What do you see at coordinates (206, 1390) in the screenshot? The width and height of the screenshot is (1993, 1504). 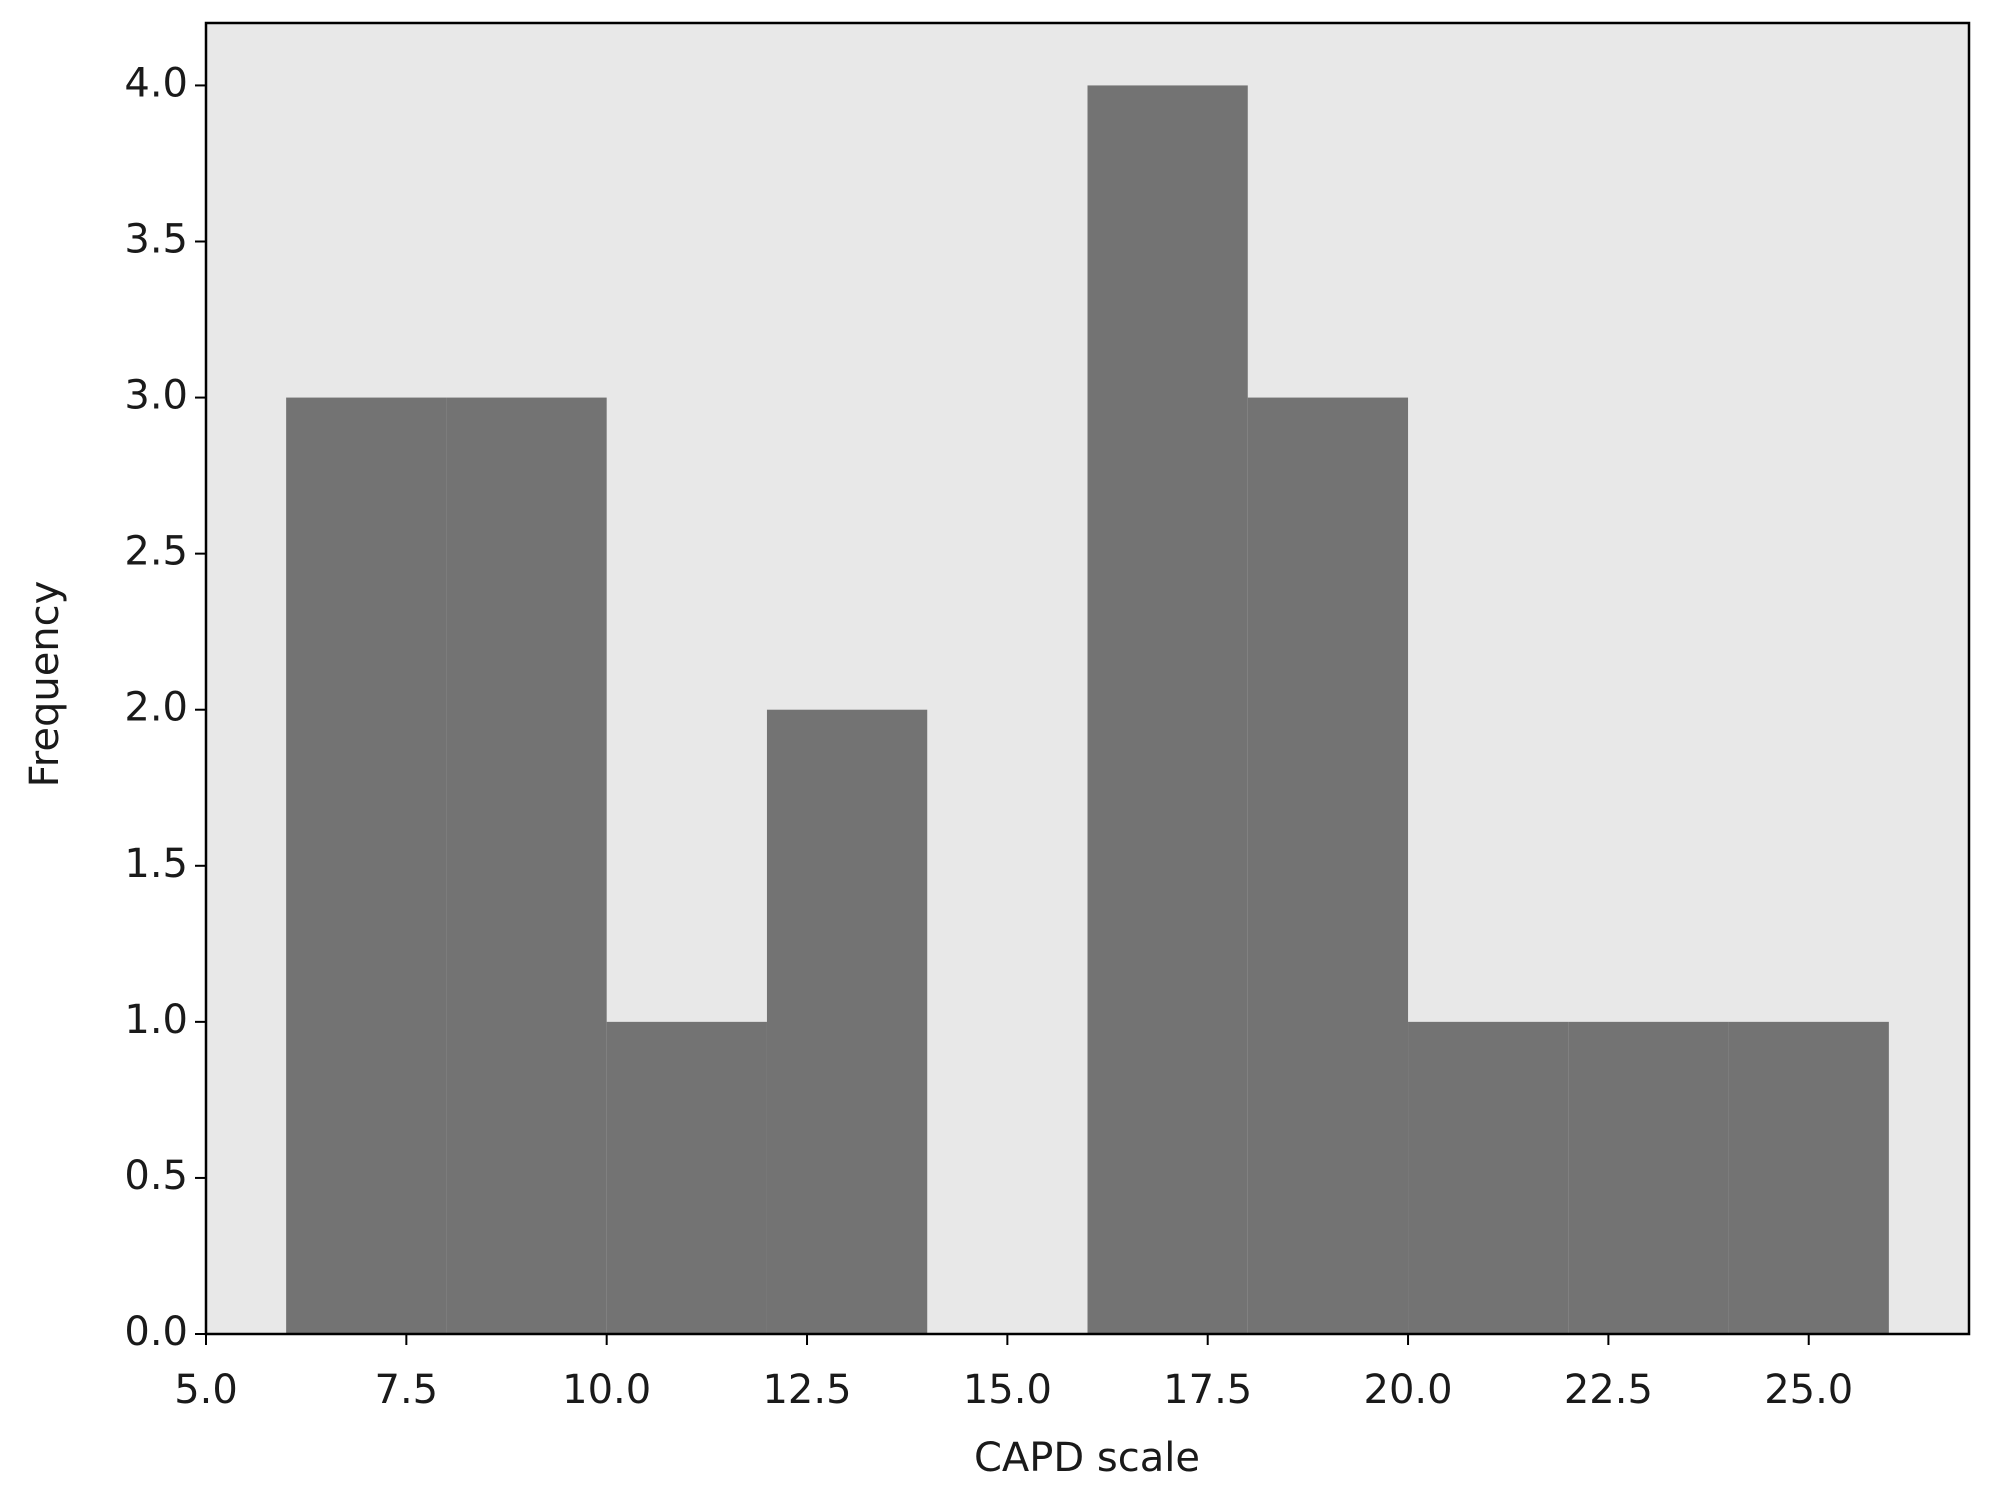 I see `x-tick-label: 5.0` at bounding box center [206, 1390].